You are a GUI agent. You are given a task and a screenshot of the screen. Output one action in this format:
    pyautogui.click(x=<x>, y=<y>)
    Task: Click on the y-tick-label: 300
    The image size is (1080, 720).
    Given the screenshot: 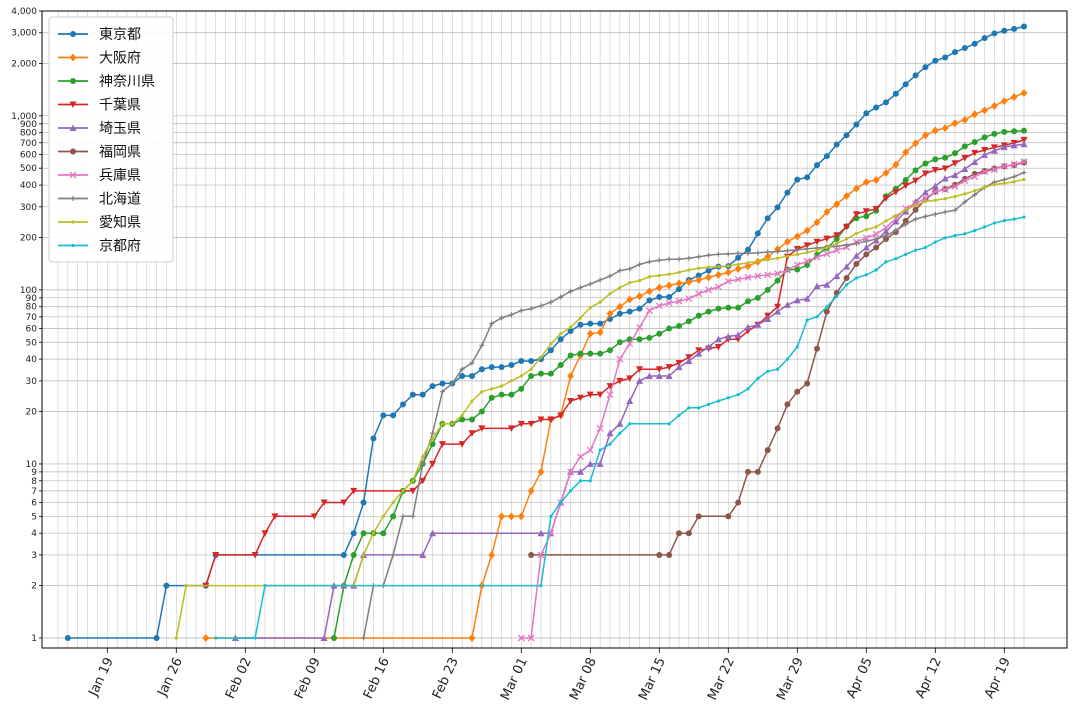 What is the action you would take?
    pyautogui.click(x=28, y=208)
    